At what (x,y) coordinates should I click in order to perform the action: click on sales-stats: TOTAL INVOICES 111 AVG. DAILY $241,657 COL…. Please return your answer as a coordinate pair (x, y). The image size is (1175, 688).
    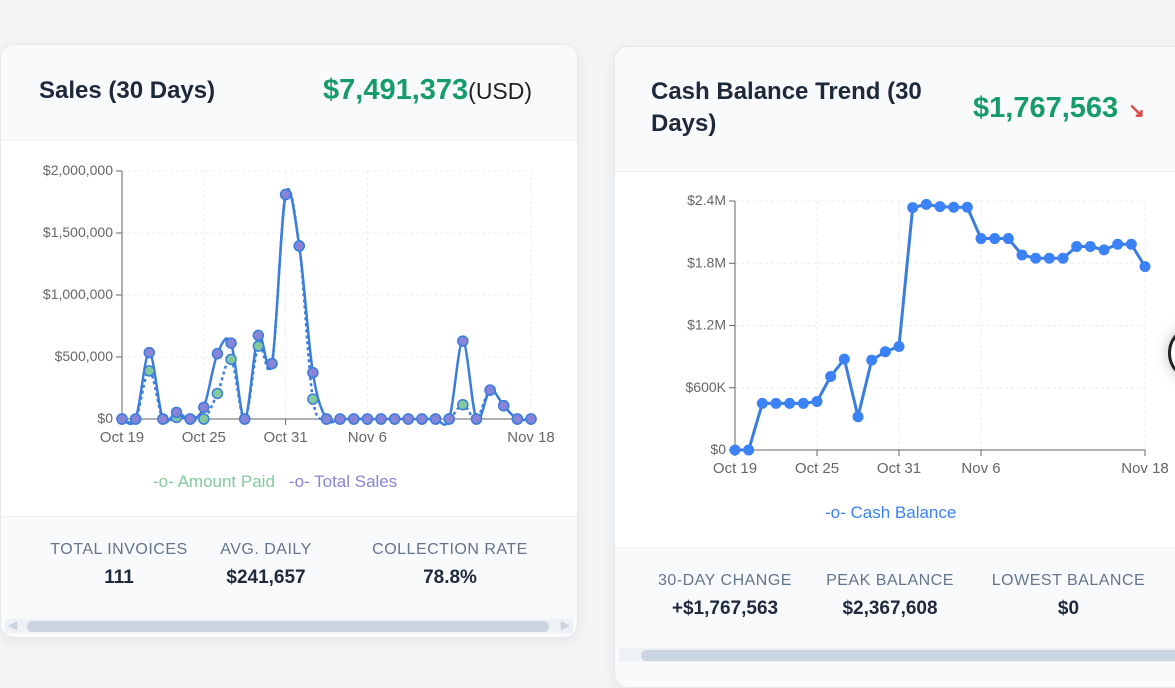
    Looking at the image, I should click on (289, 576).